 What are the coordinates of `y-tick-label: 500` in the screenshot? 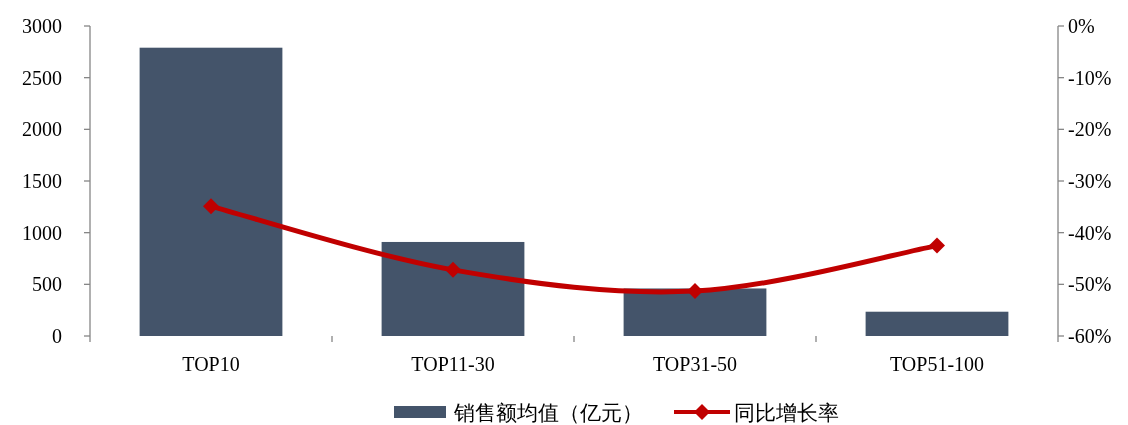 It's located at (47, 284).